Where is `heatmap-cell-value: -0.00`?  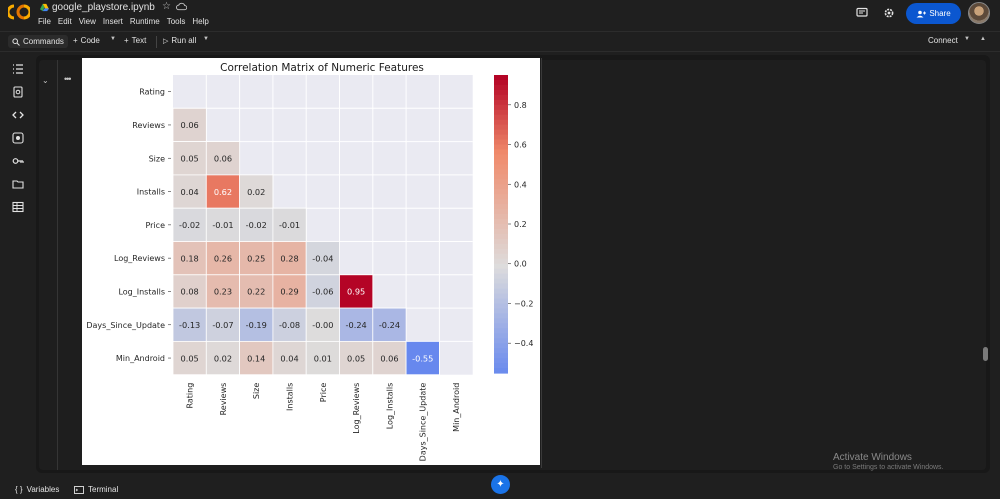 heatmap-cell-value: -0.00 is located at coordinates (322, 325).